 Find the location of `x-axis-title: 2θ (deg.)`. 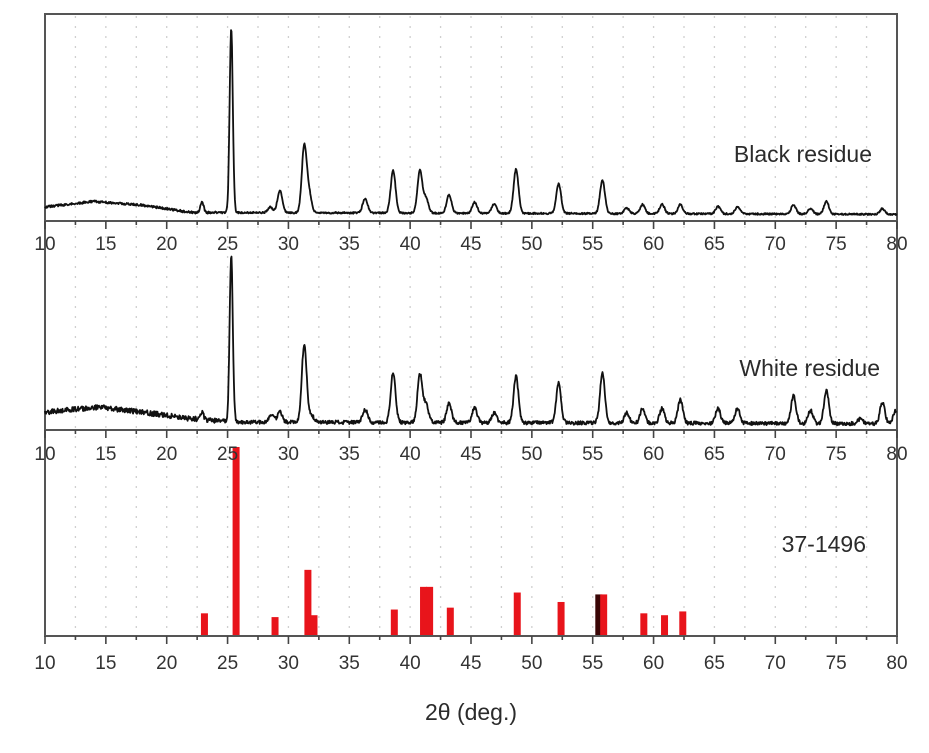

x-axis-title: 2θ (deg.) is located at coordinates (471, 712).